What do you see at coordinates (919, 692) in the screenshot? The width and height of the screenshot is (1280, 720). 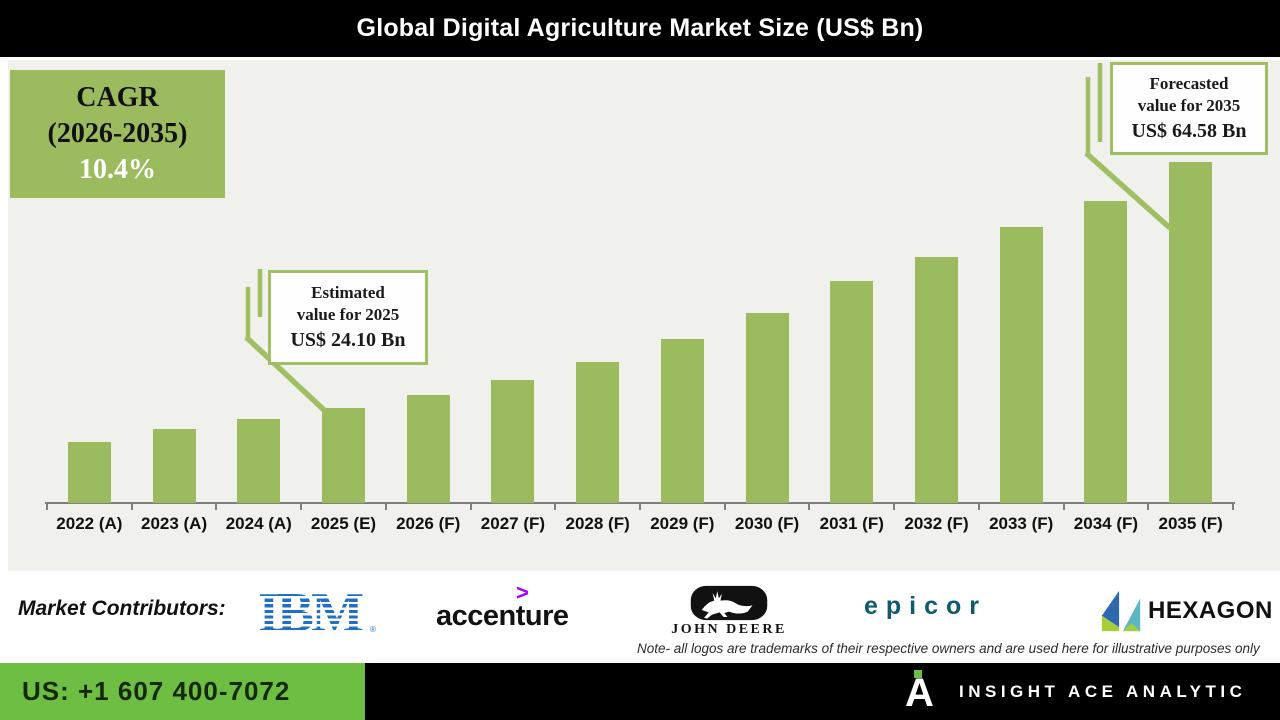 I see `brand-letter: A` at bounding box center [919, 692].